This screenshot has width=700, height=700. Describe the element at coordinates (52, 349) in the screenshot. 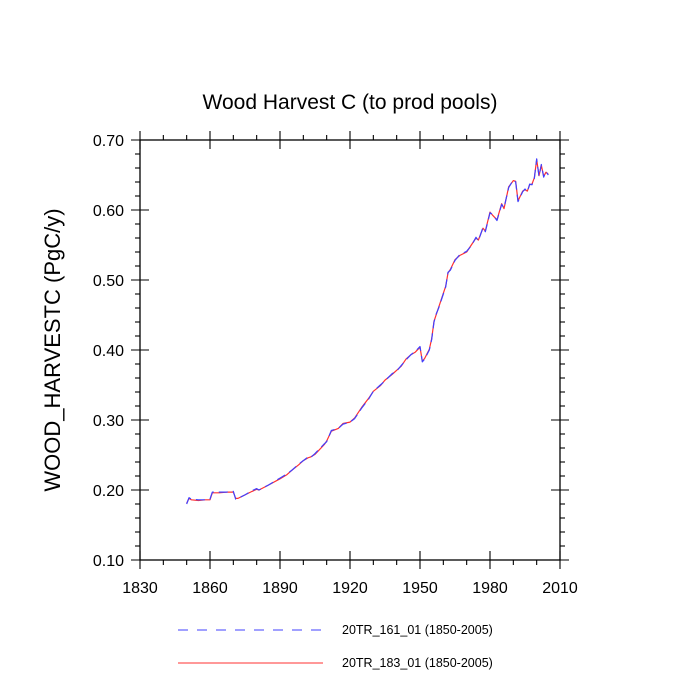

I see `y-axis-label: WOOD_HARVESTC (PgC/y)` at that location.